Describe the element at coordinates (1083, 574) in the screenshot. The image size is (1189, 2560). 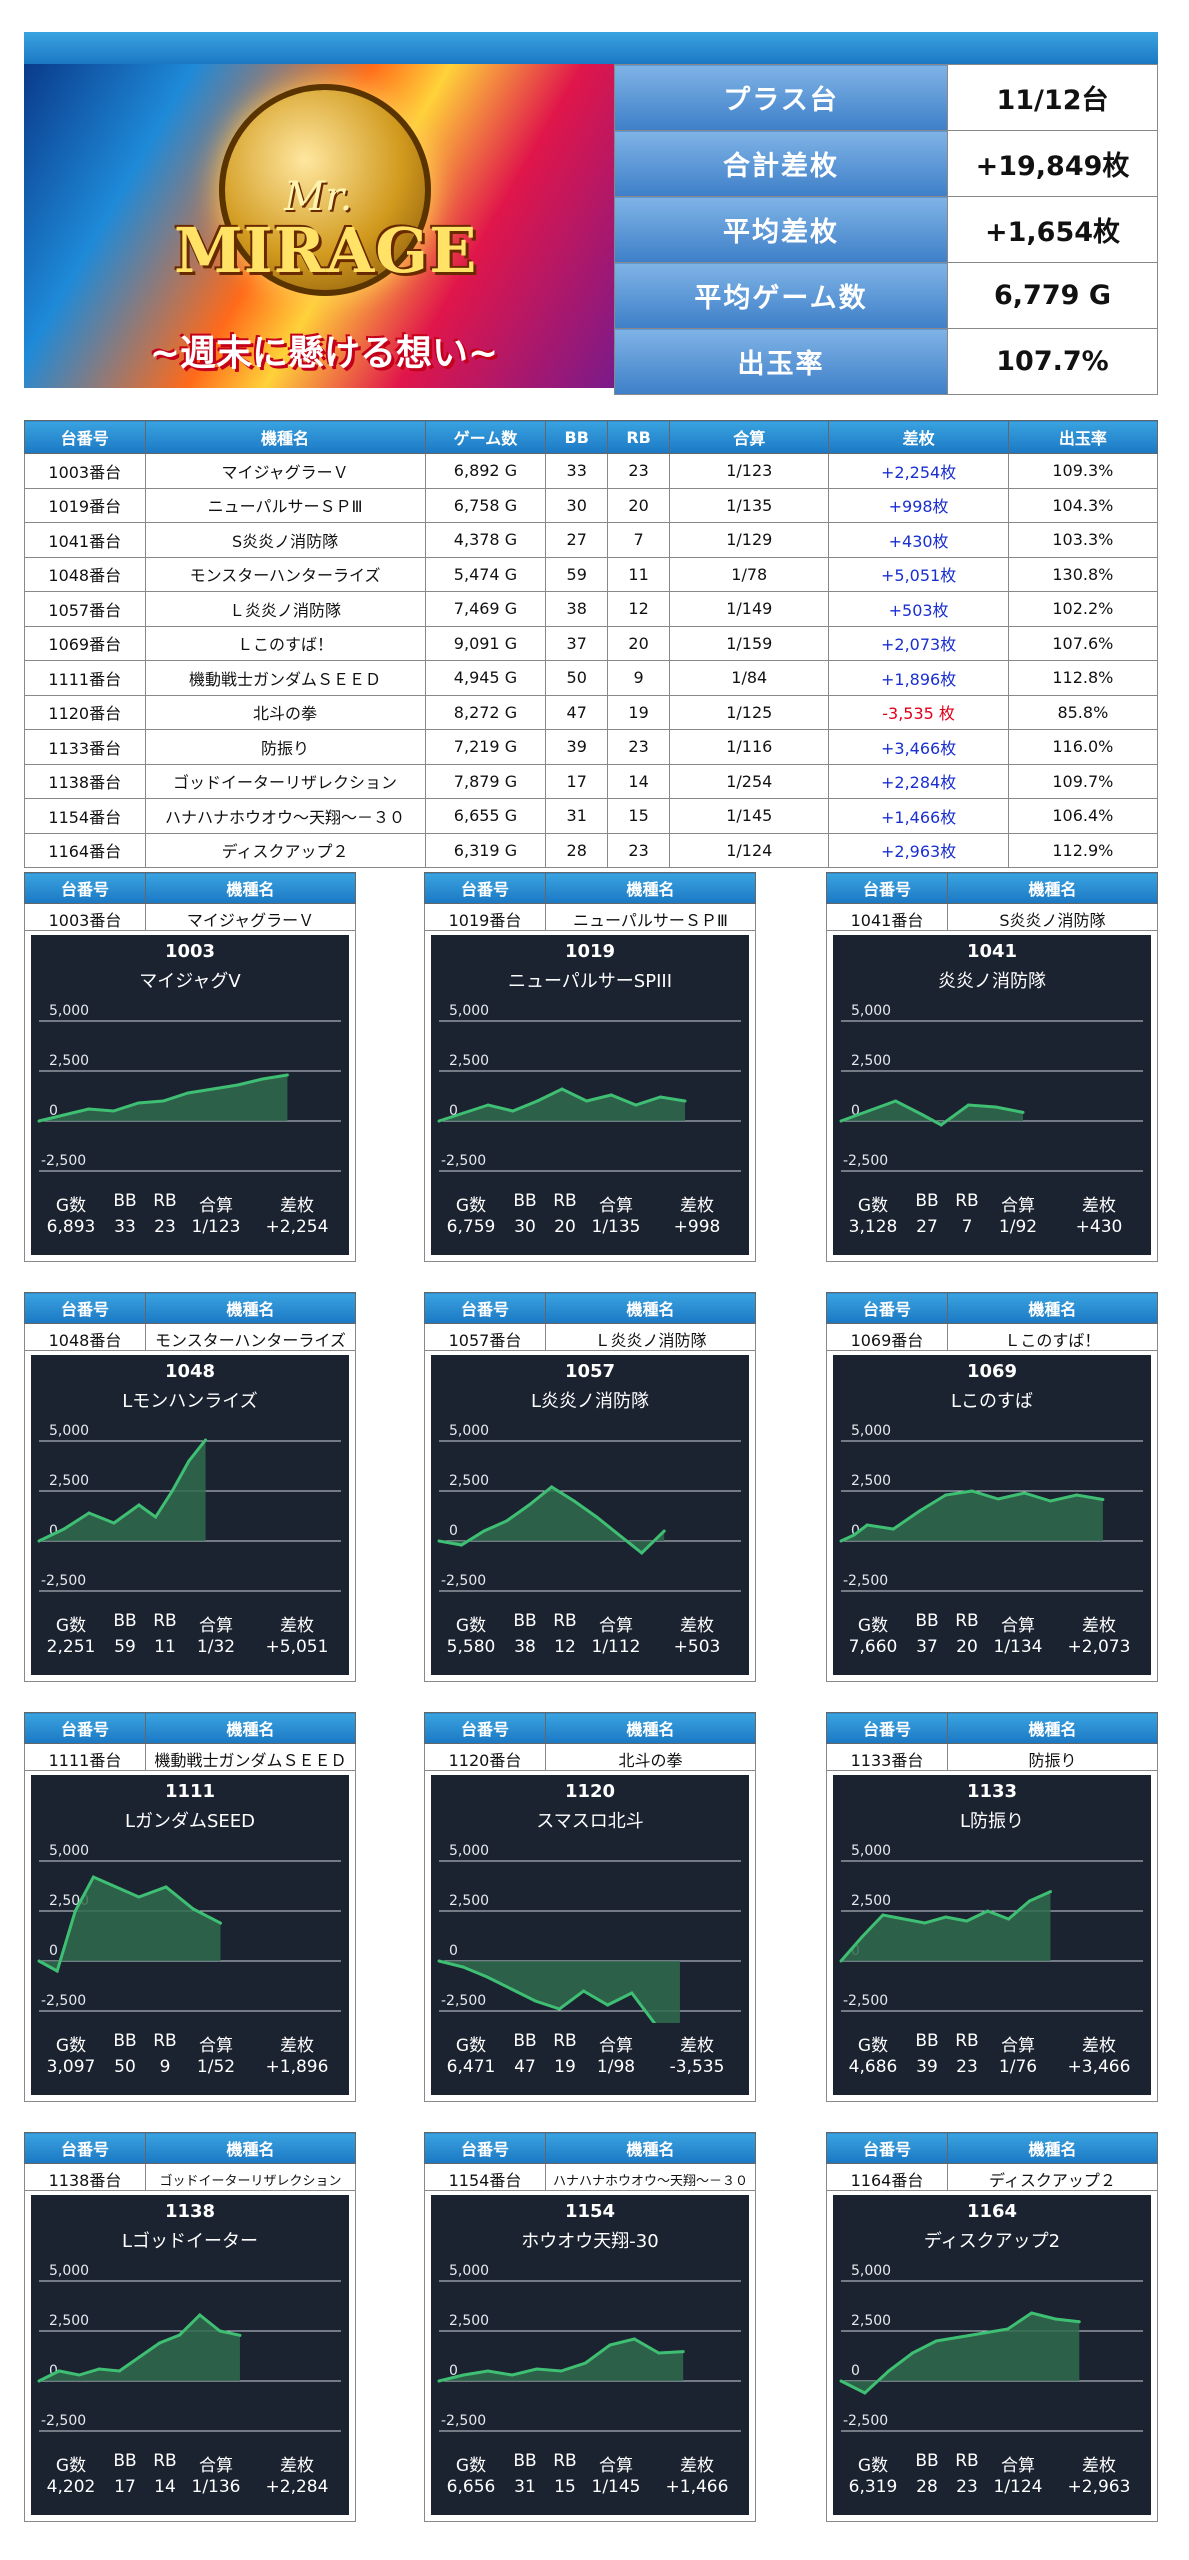
I see `table-cell: 130.8%` at that location.